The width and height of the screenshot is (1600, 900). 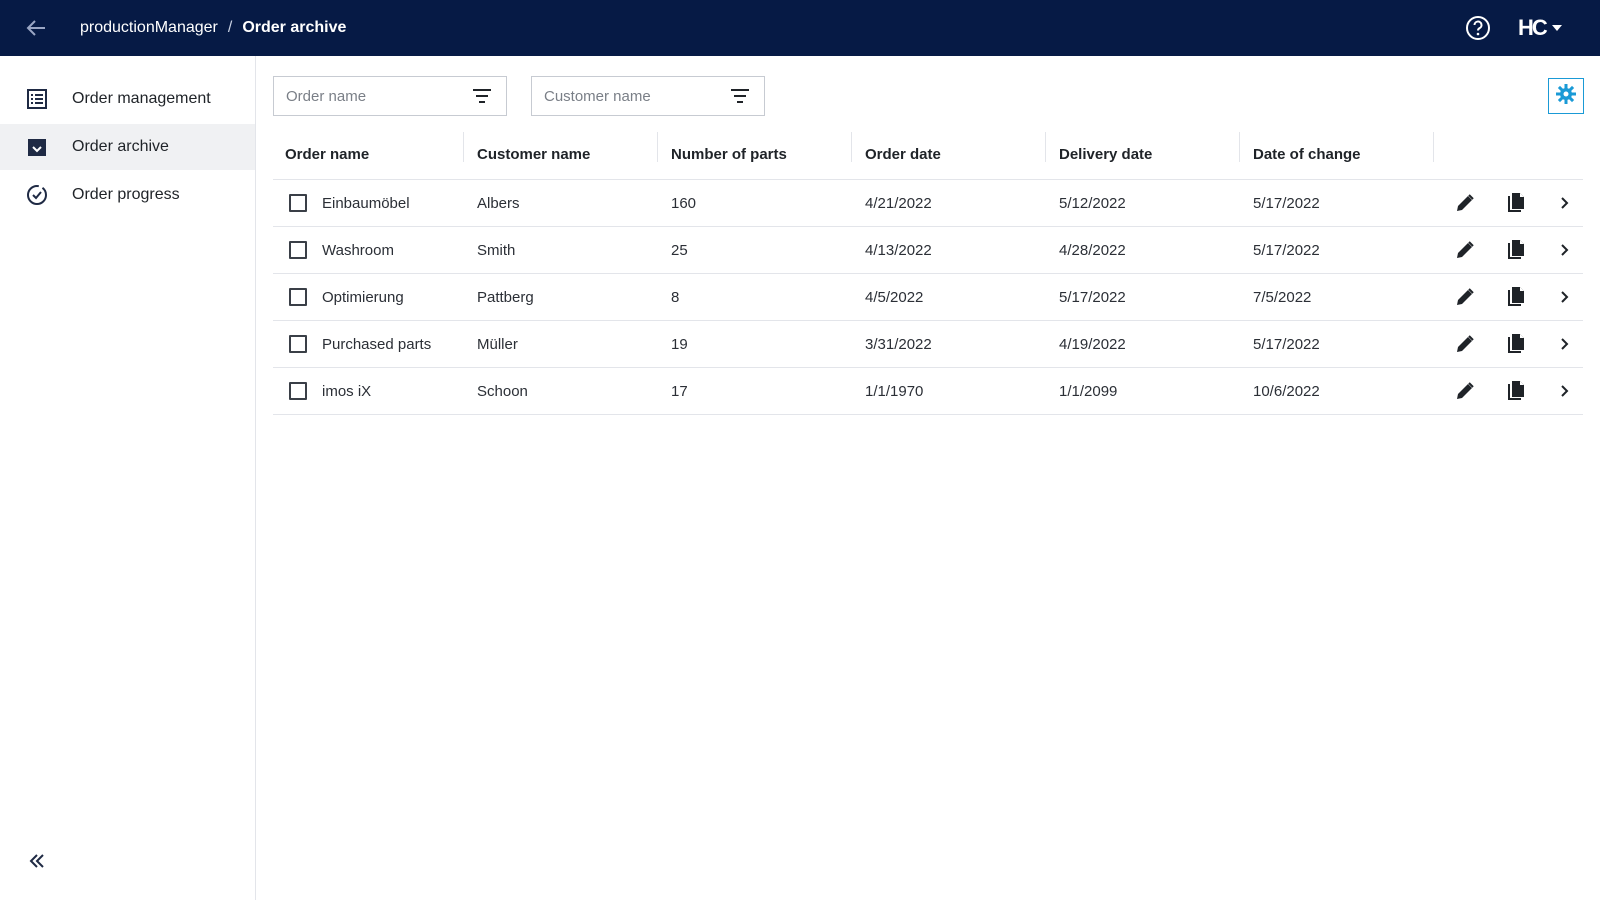 What do you see at coordinates (1092, 297) in the screenshot?
I see `cell-delivery-date: 5/17/2022` at bounding box center [1092, 297].